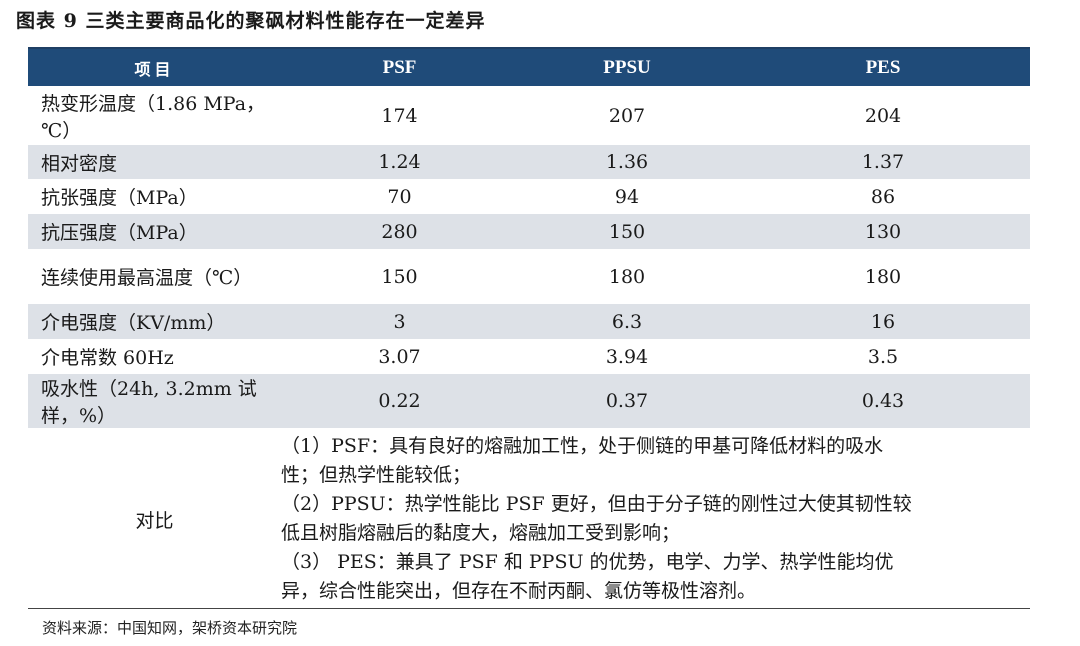  What do you see at coordinates (154, 321) in the screenshot?
I see `row-label: 介电强度（KV/mm）` at bounding box center [154, 321].